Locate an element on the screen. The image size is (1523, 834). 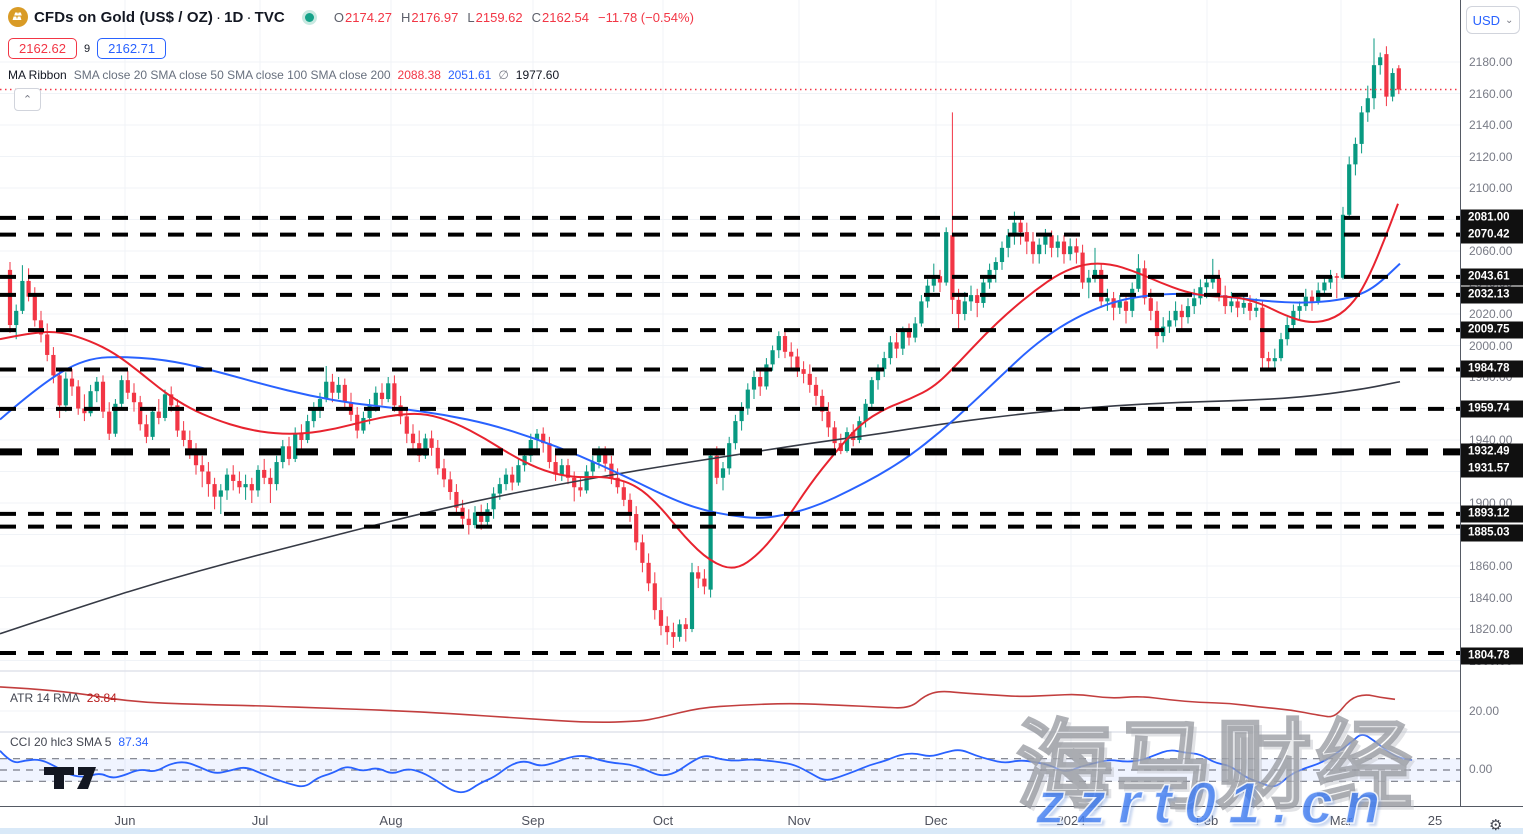
atr-indicator-legend: ATR 14 RMA 23.84 is located at coordinates (63, 698).